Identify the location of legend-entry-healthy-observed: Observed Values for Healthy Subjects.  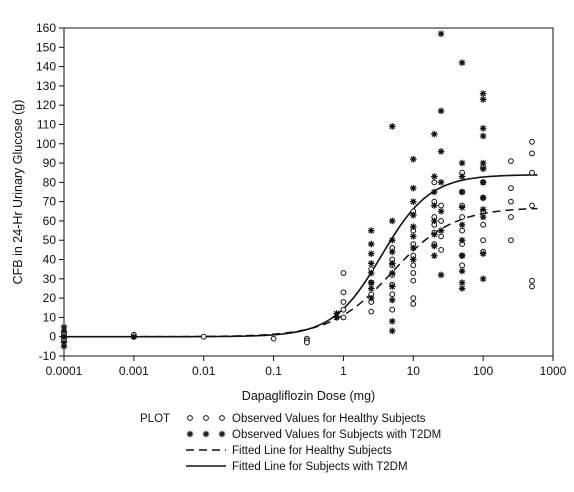
(329, 419).